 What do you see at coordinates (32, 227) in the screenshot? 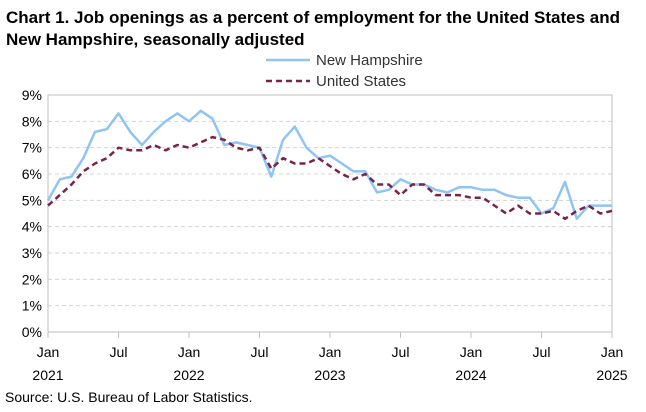
I see `y-tick-label: 4%` at bounding box center [32, 227].